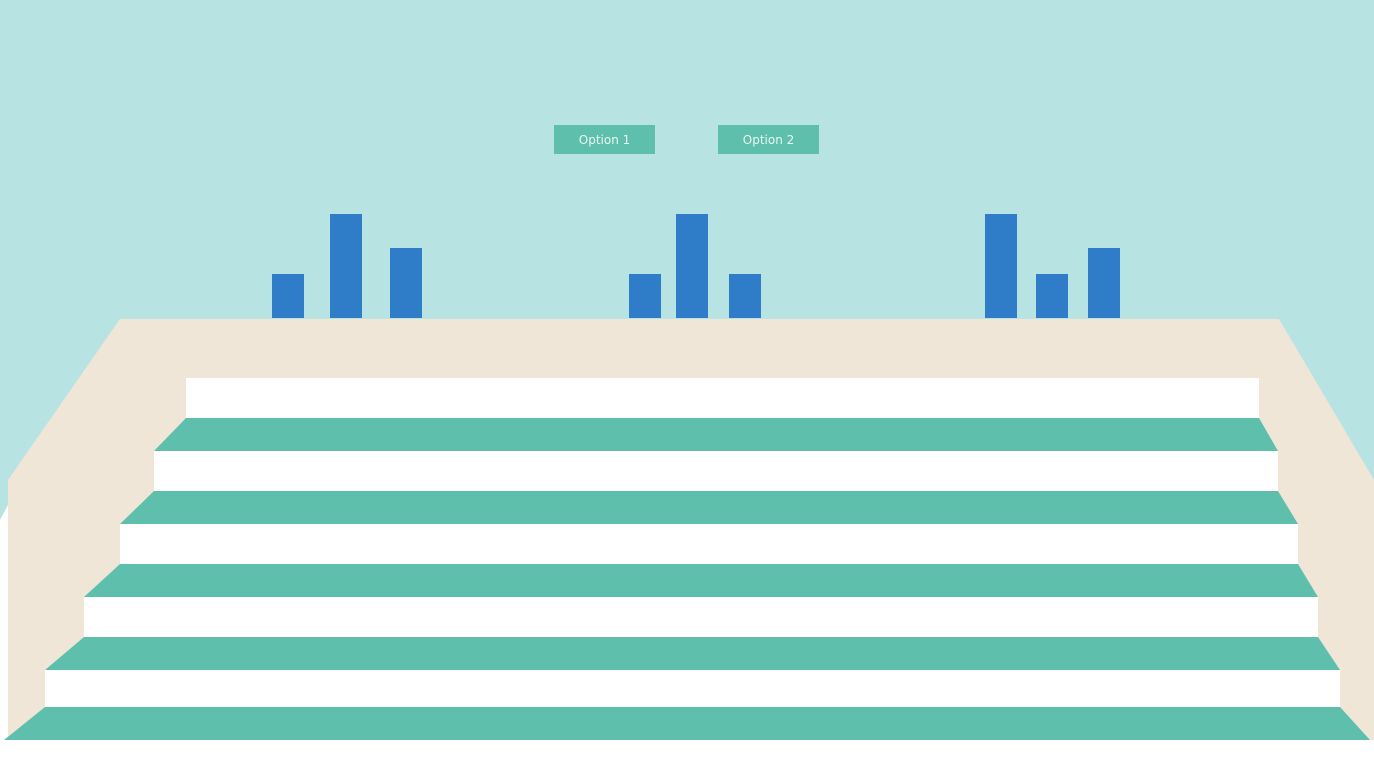  Describe the element at coordinates (604, 139) in the screenshot. I see `option-1-button: Option 1` at that location.